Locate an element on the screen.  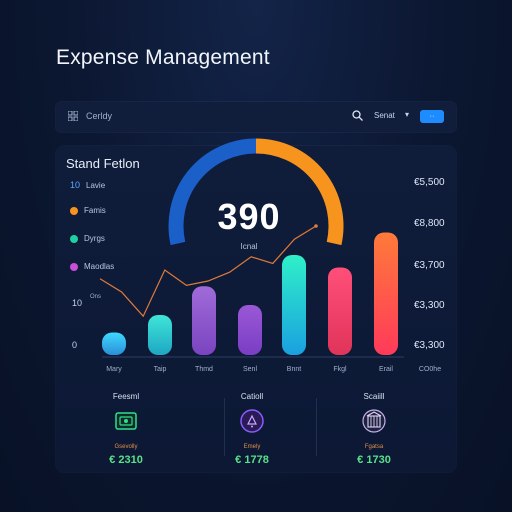
page-title: Expense Management is located at coordinates (163, 57).